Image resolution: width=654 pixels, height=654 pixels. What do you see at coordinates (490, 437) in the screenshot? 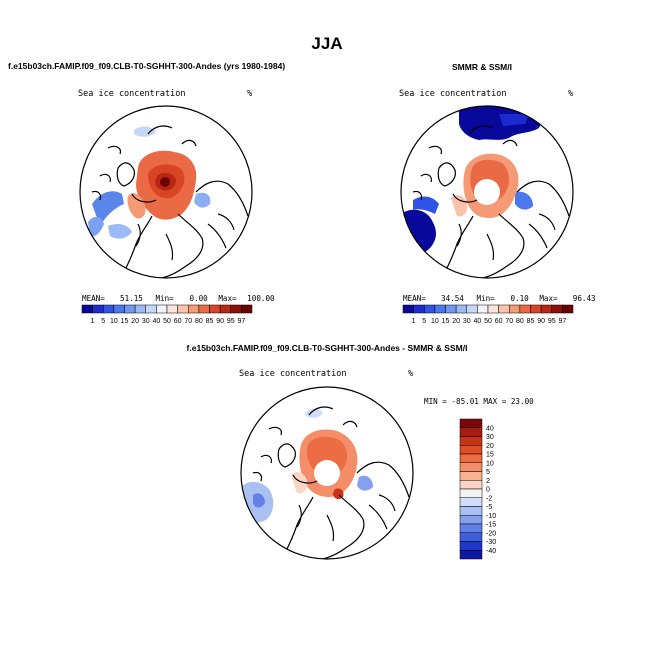
I see `diff-colorbar-label: 30` at bounding box center [490, 437].